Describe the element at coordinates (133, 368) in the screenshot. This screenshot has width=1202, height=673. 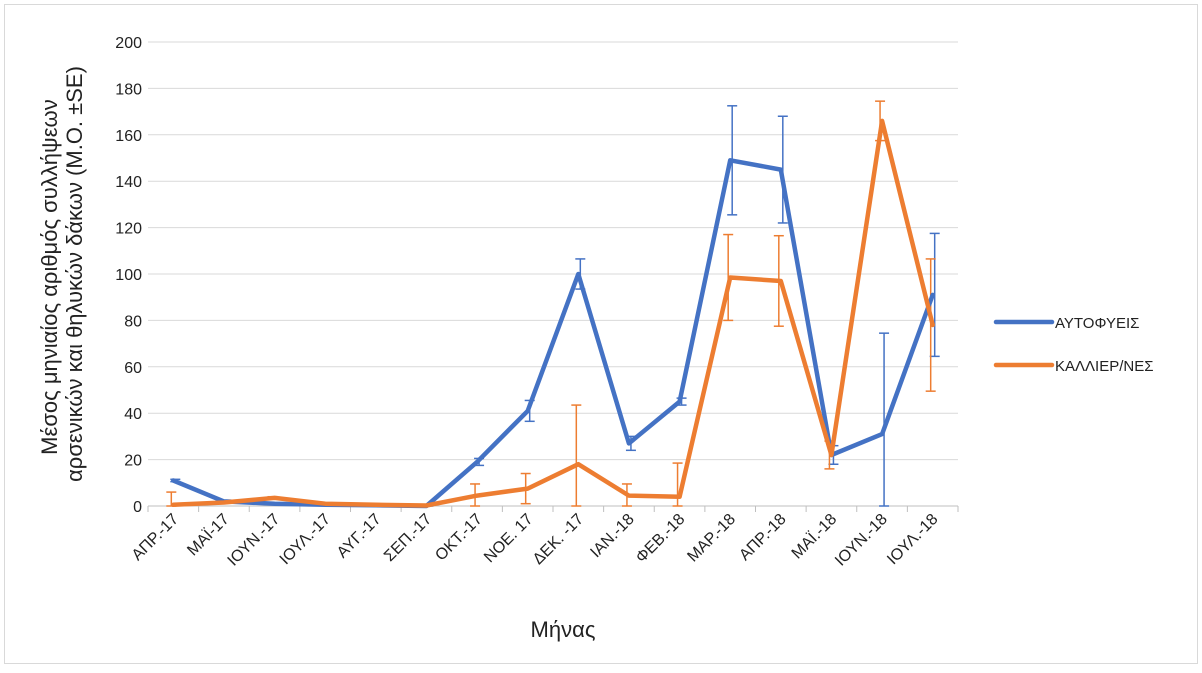
I see `y-tick-label: 60` at that location.